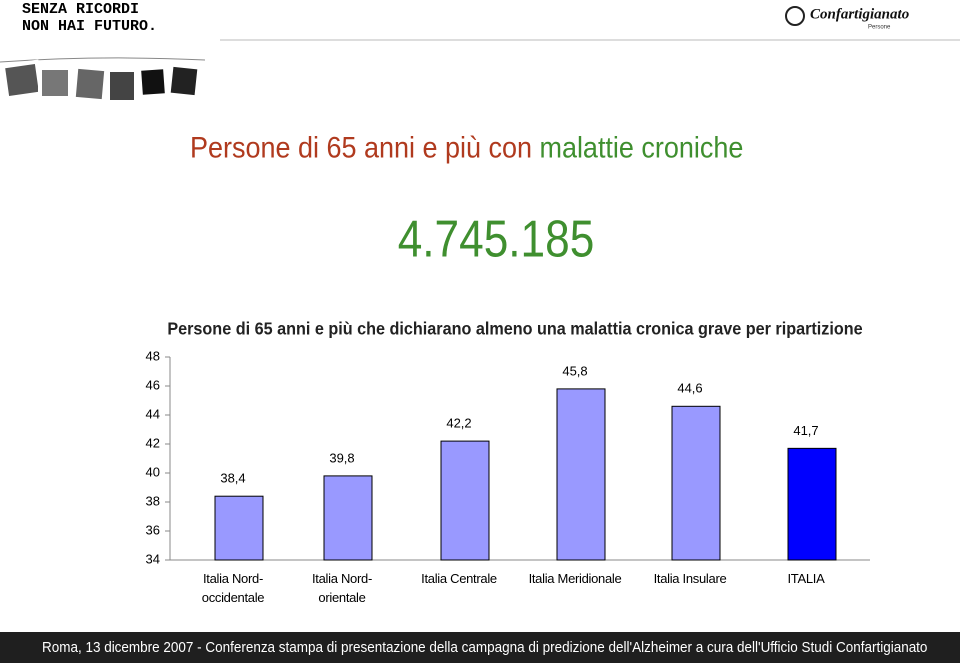 The image size is (960, 663). I want to click on headline-part: malattie croniche, so click(641, 148).